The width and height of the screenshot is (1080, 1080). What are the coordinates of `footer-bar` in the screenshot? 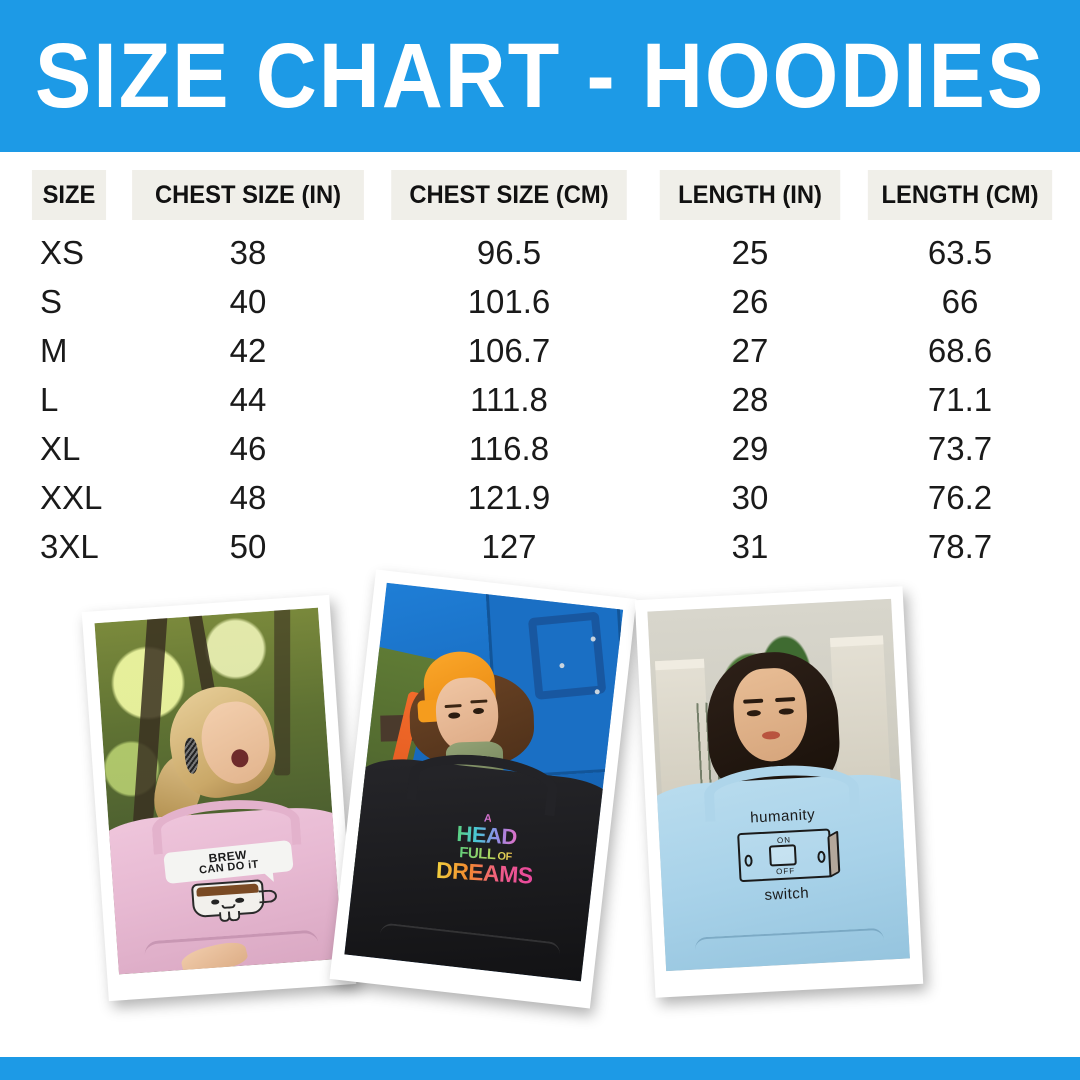 It's located at (540, 1068).